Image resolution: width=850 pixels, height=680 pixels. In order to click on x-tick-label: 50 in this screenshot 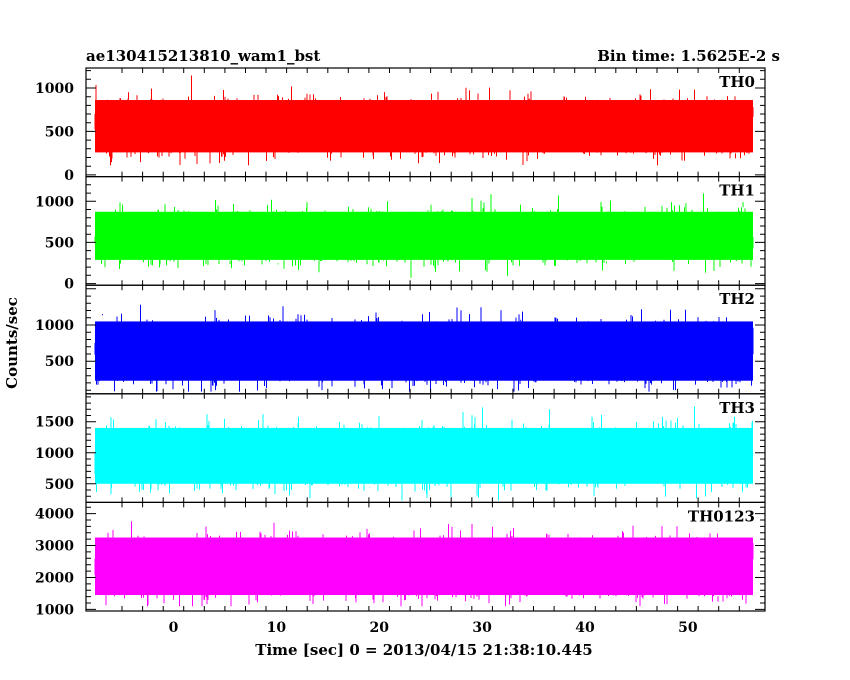, I will do `click(688, 628)`.